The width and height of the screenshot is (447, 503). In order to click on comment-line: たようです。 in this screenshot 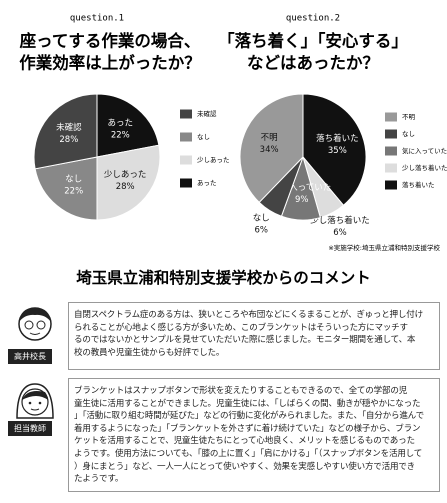, I will do `click(99, 479)`.